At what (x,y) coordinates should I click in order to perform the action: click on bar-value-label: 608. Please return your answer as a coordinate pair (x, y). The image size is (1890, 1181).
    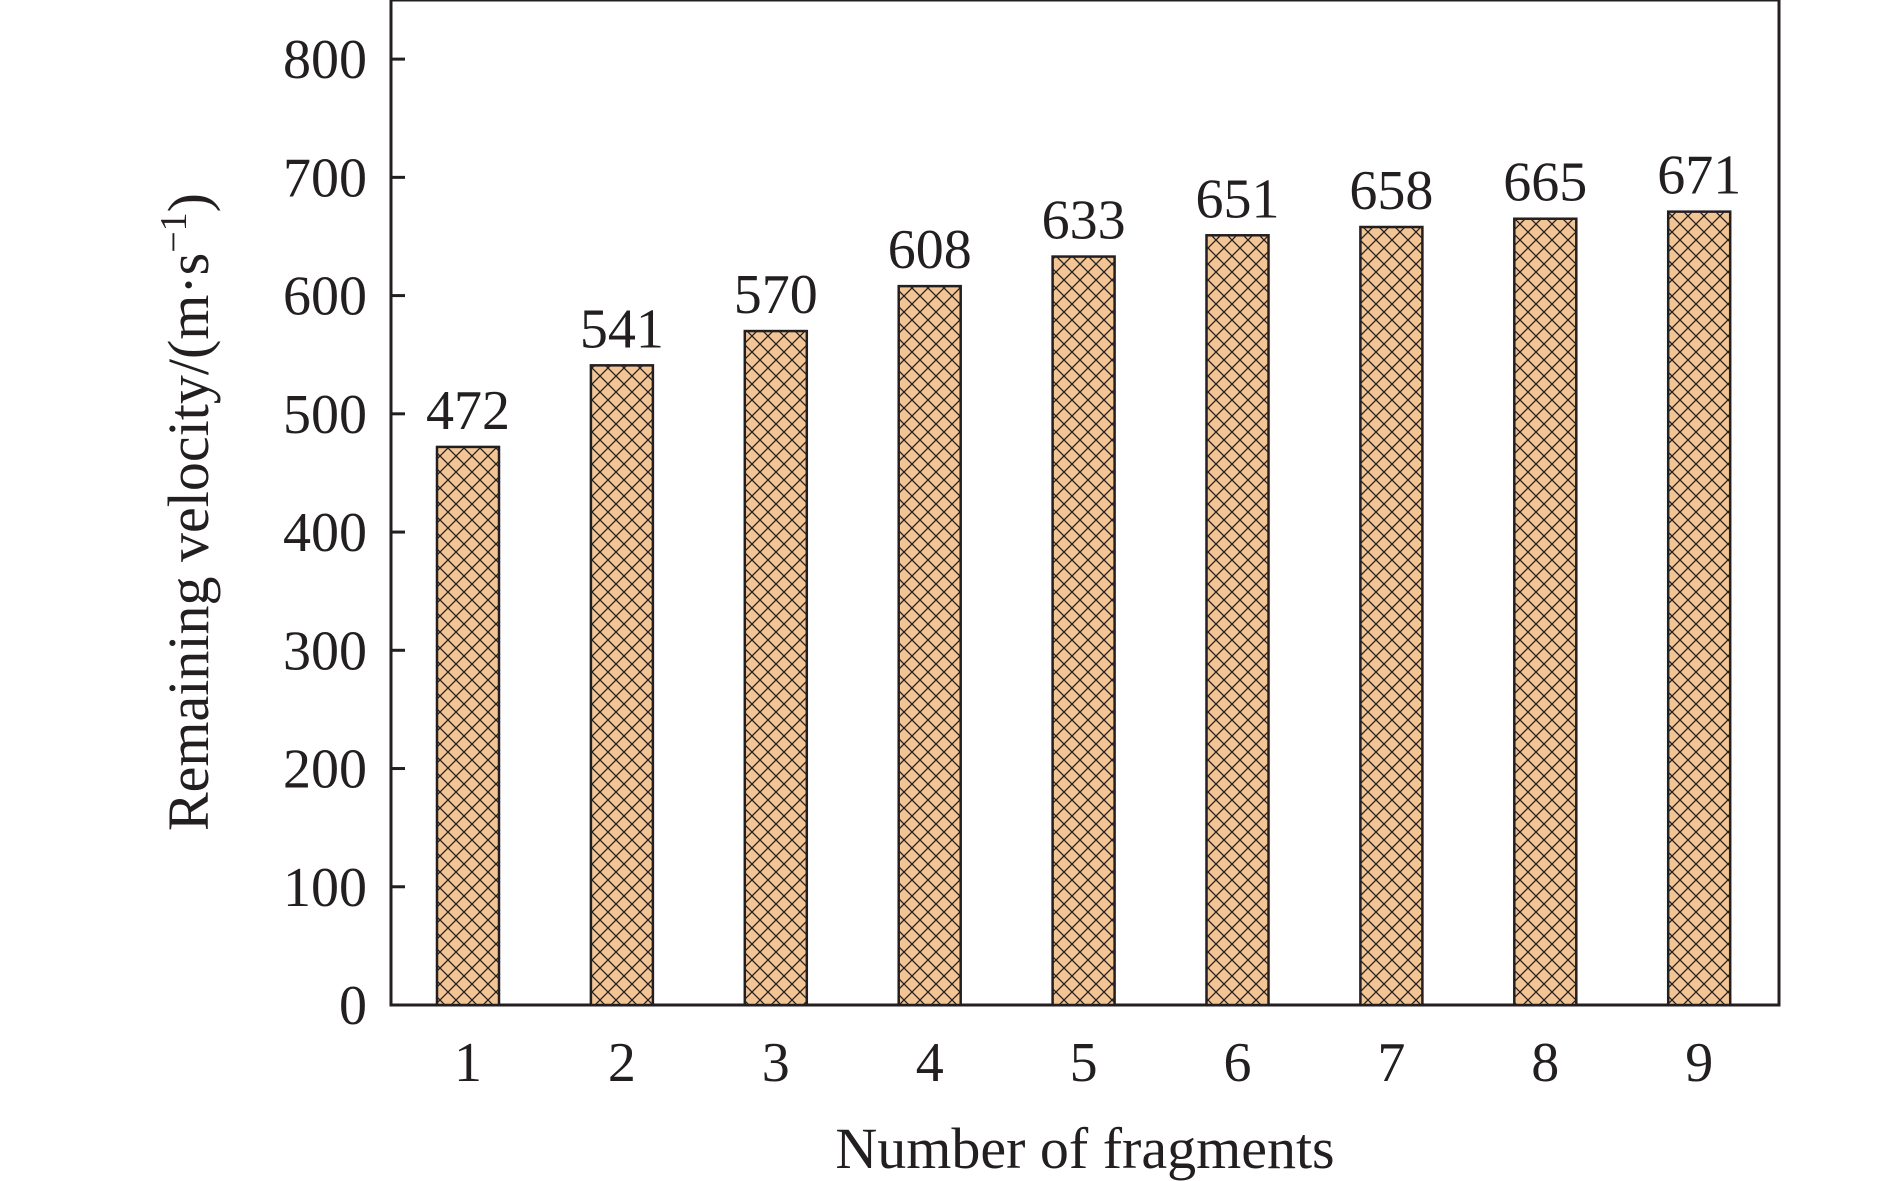
    Looking at the image, I should click on (930, 250).